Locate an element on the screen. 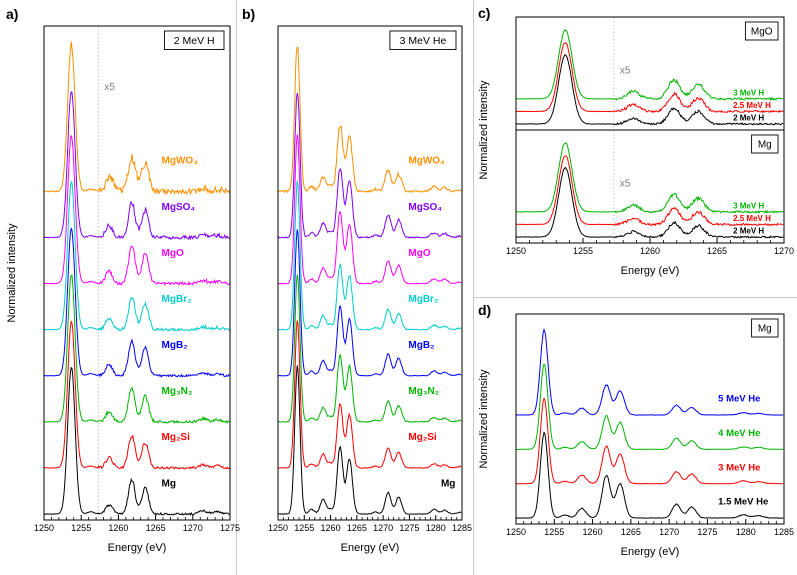  divider-a-b is located at coordinates (236, 287).